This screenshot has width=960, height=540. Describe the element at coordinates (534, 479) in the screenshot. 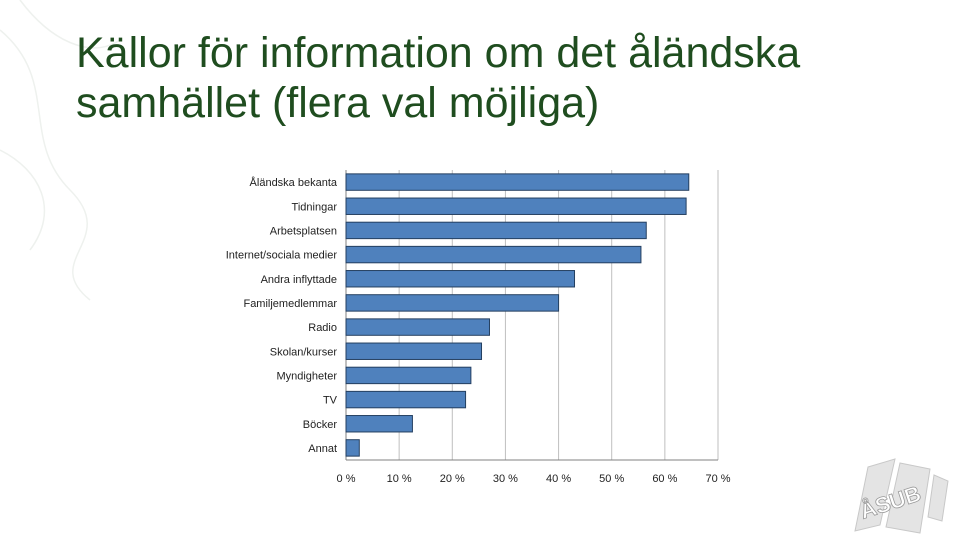

I see `x-tick-labels: 0 % 10 % 20 % 30 % 40 % 50 % 60 % 70 %` at that location.